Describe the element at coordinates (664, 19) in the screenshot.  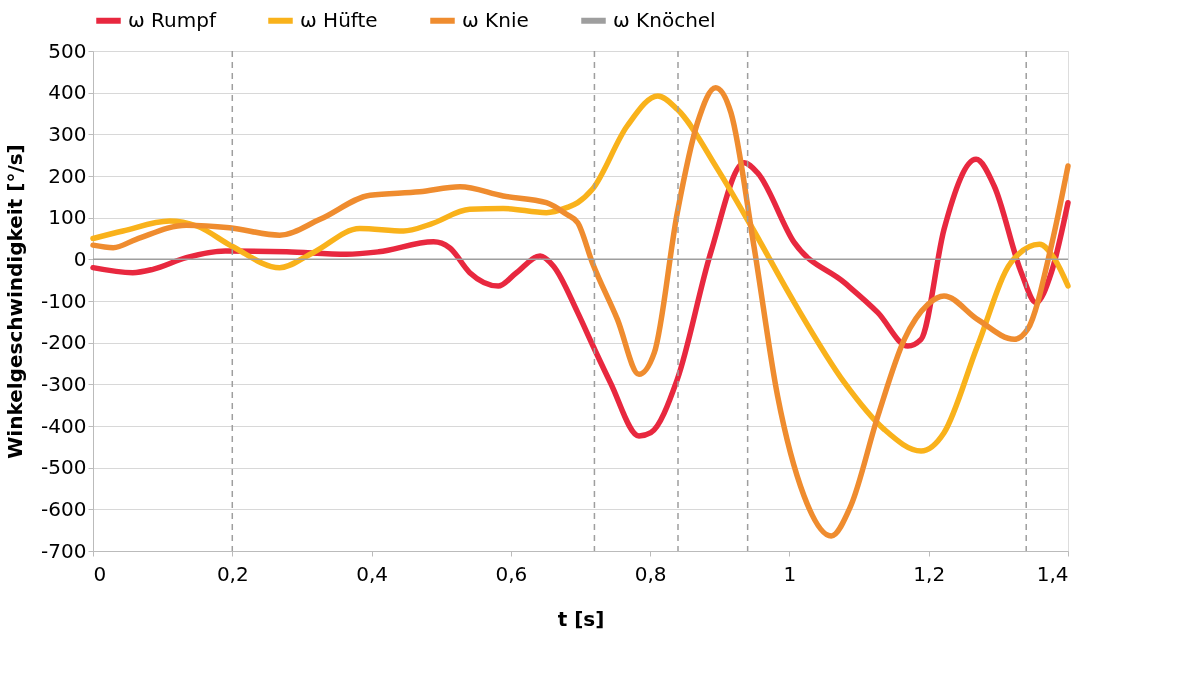
I see `legend-label: ω Knöchel` at that location.